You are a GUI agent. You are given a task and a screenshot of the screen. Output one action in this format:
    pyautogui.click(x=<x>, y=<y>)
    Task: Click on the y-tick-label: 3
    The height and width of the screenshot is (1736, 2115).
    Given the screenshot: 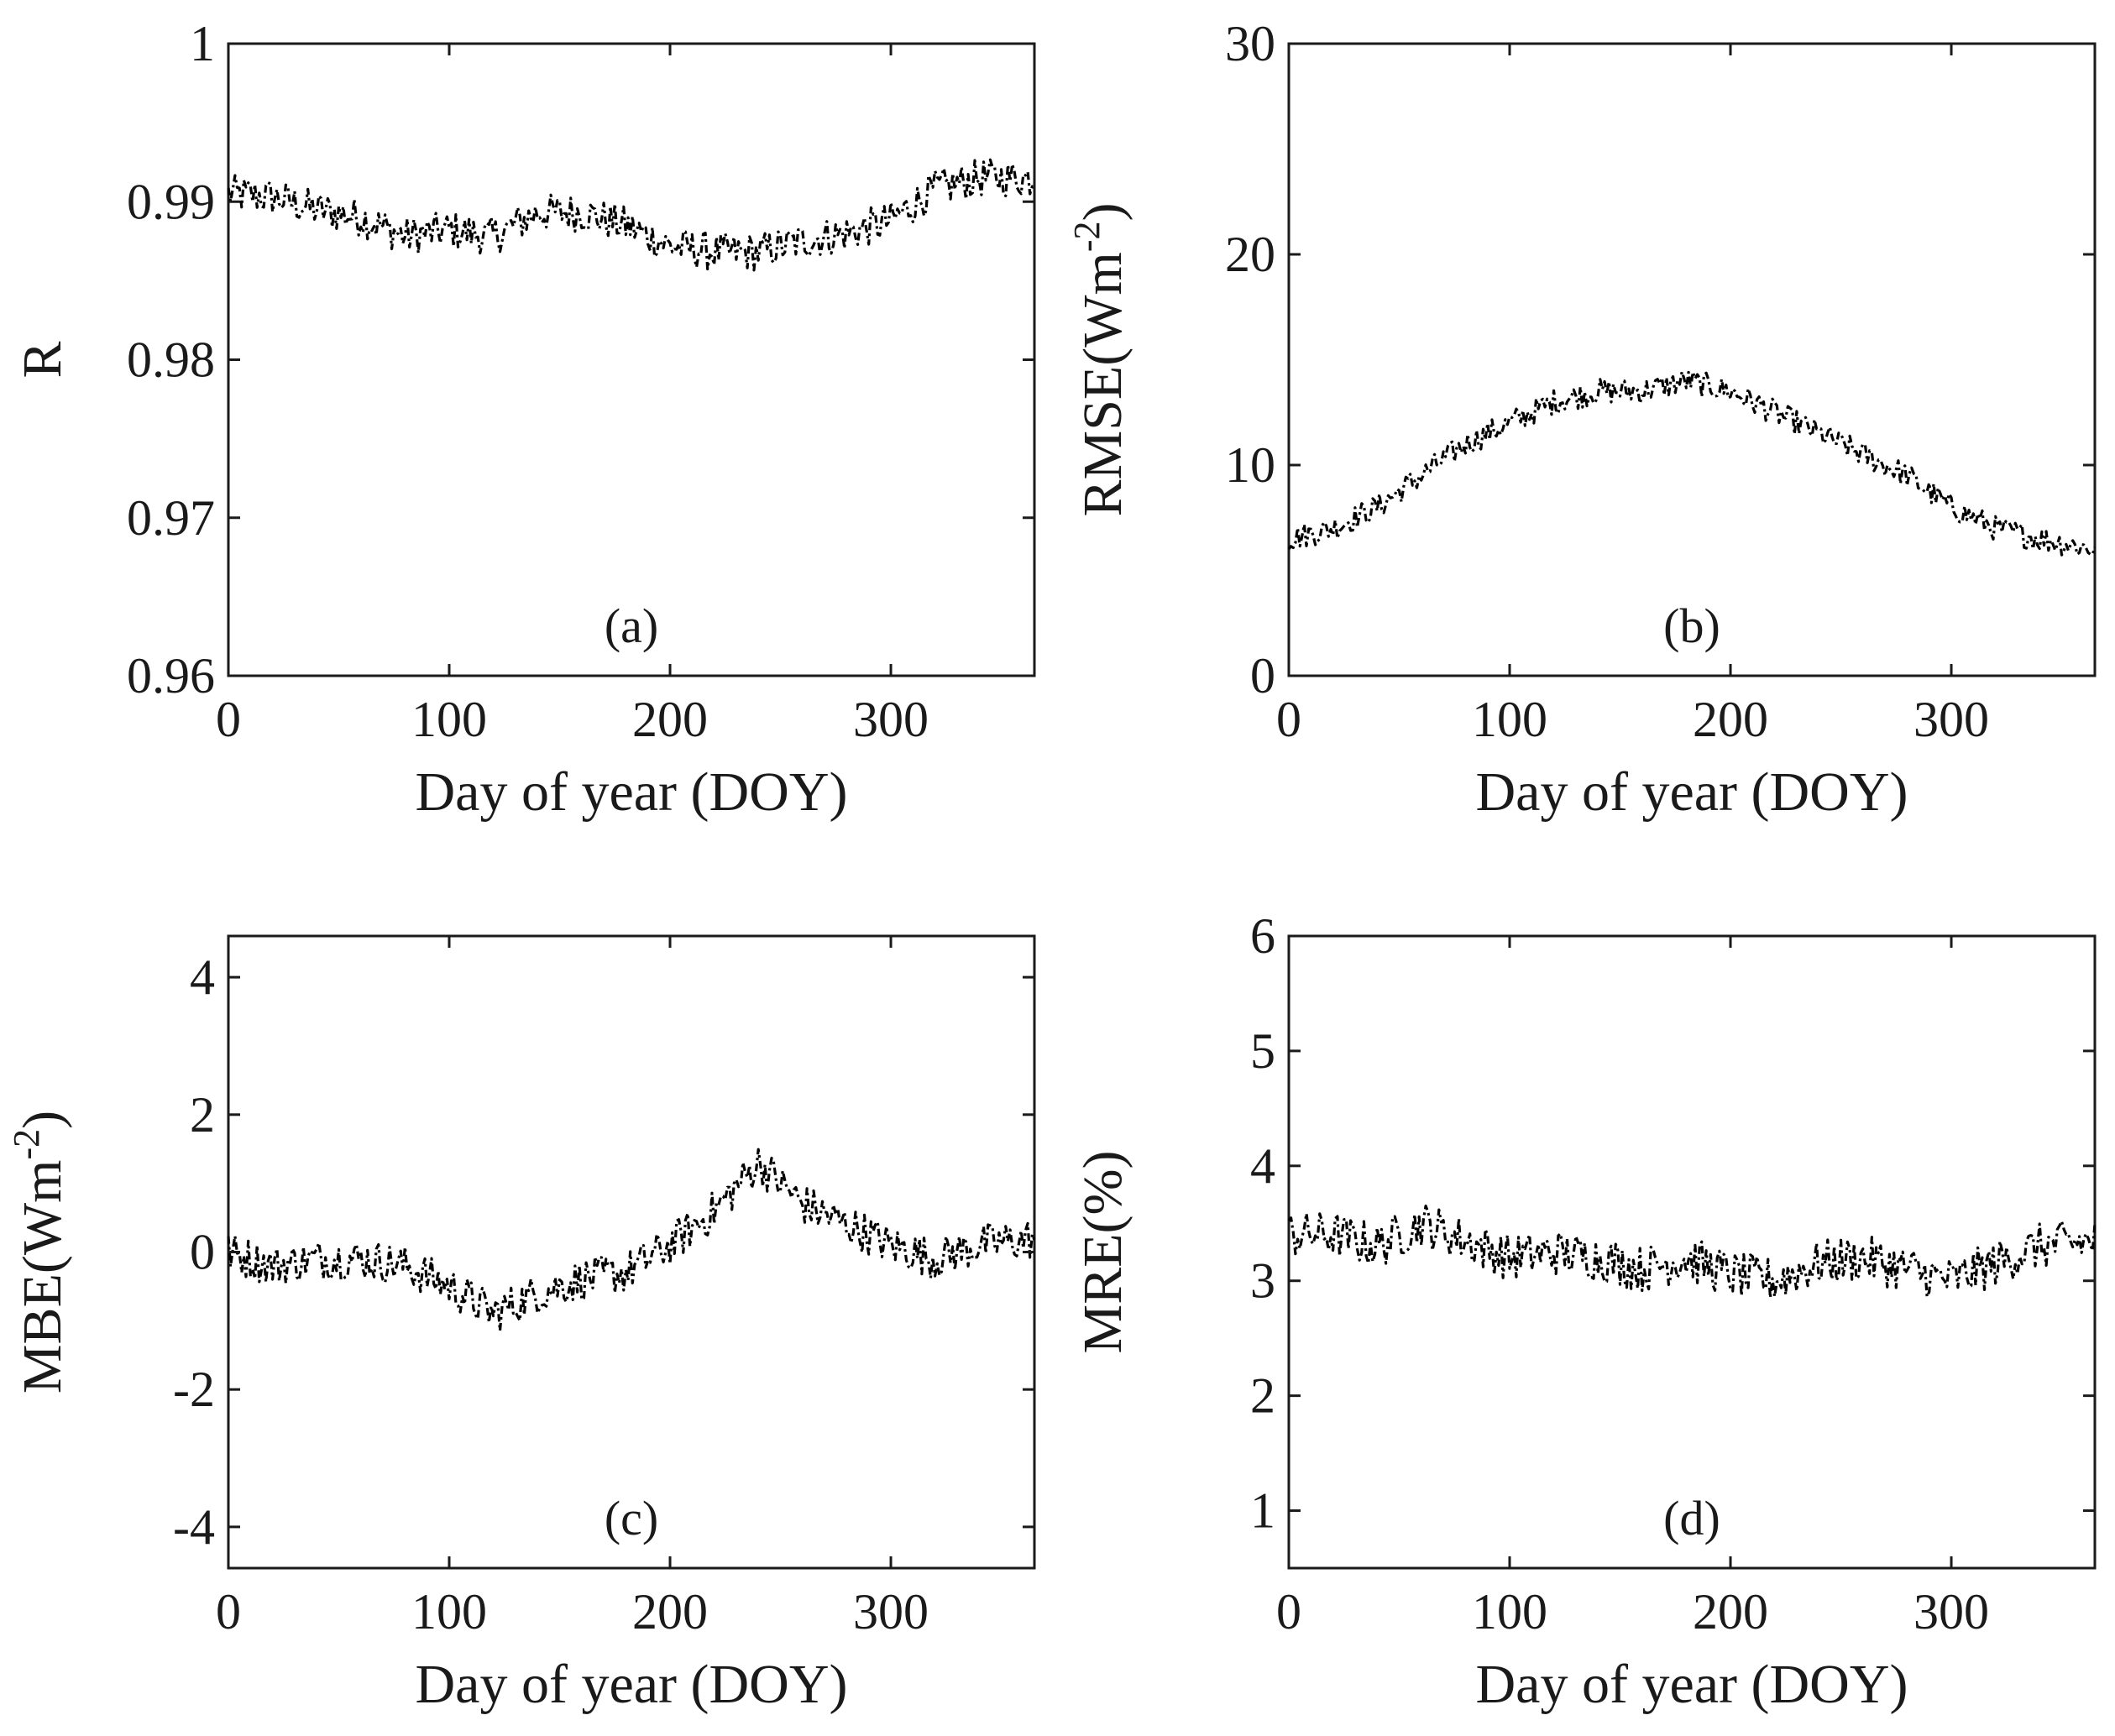 What is the action you would take?
    pyautogui.click(x=1262, y=1281)
    